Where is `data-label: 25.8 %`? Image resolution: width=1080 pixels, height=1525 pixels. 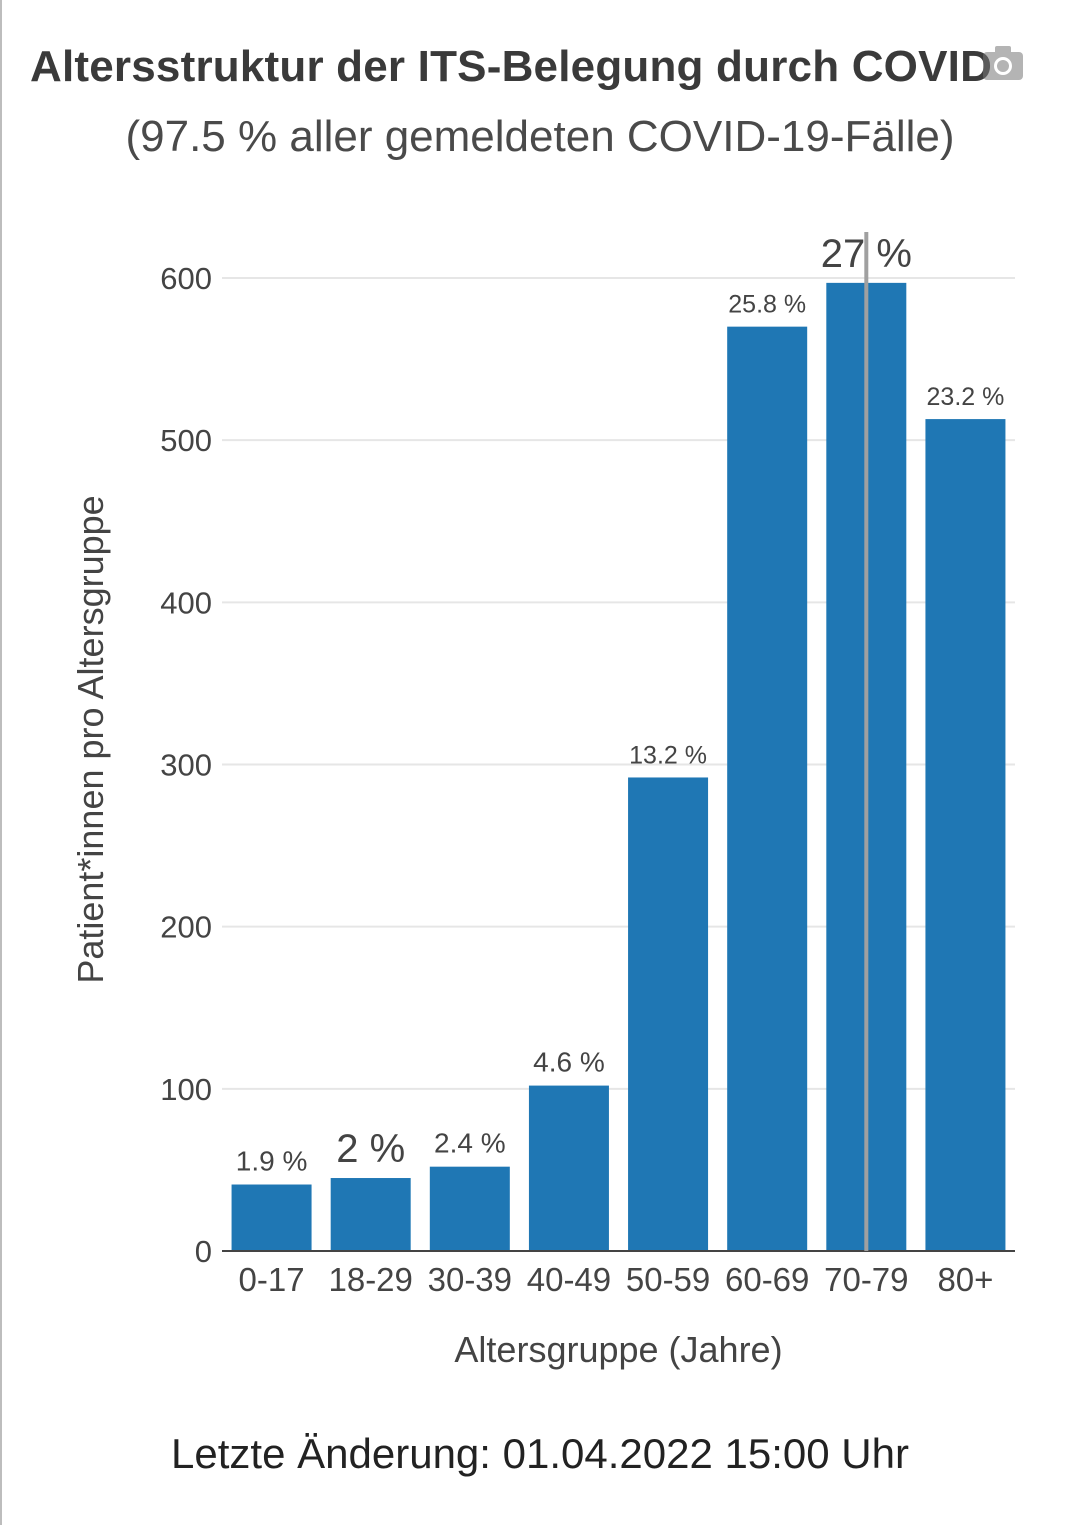 data-label: 25.8 % is located at coordinates (767, 305).